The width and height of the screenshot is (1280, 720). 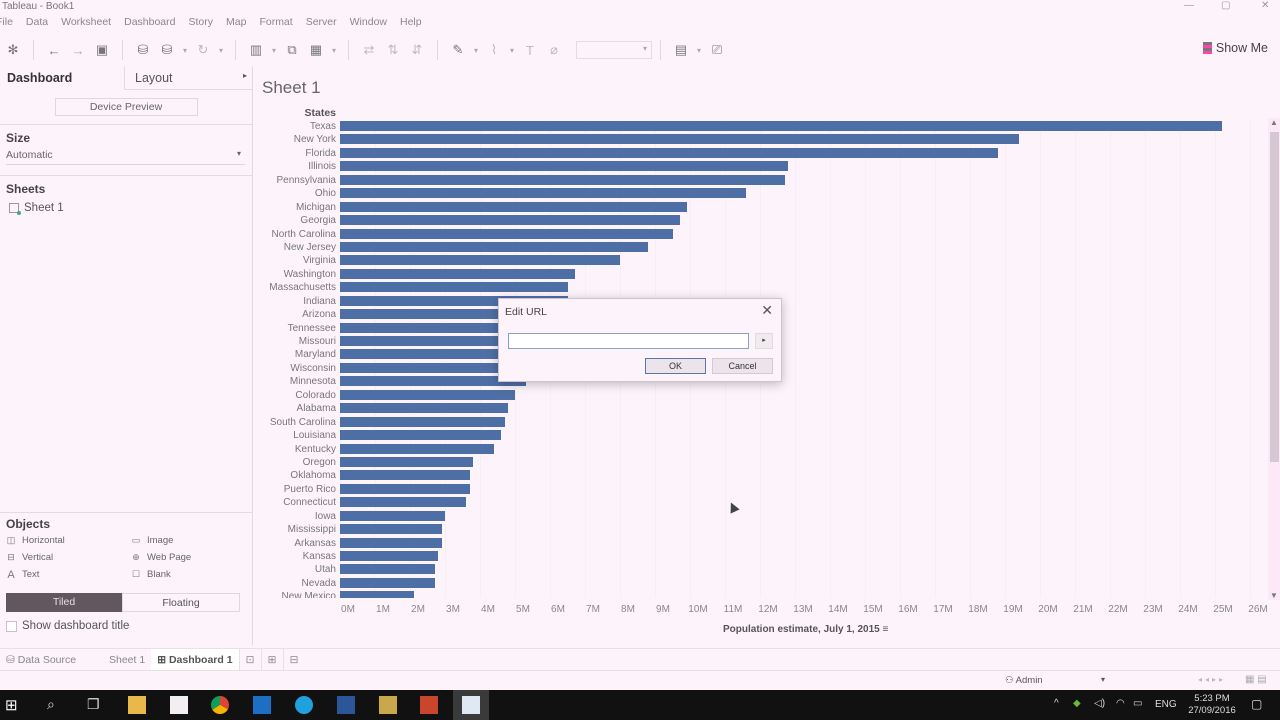 I want to click on refresh-button: ↻, so click(x=203, y=49).